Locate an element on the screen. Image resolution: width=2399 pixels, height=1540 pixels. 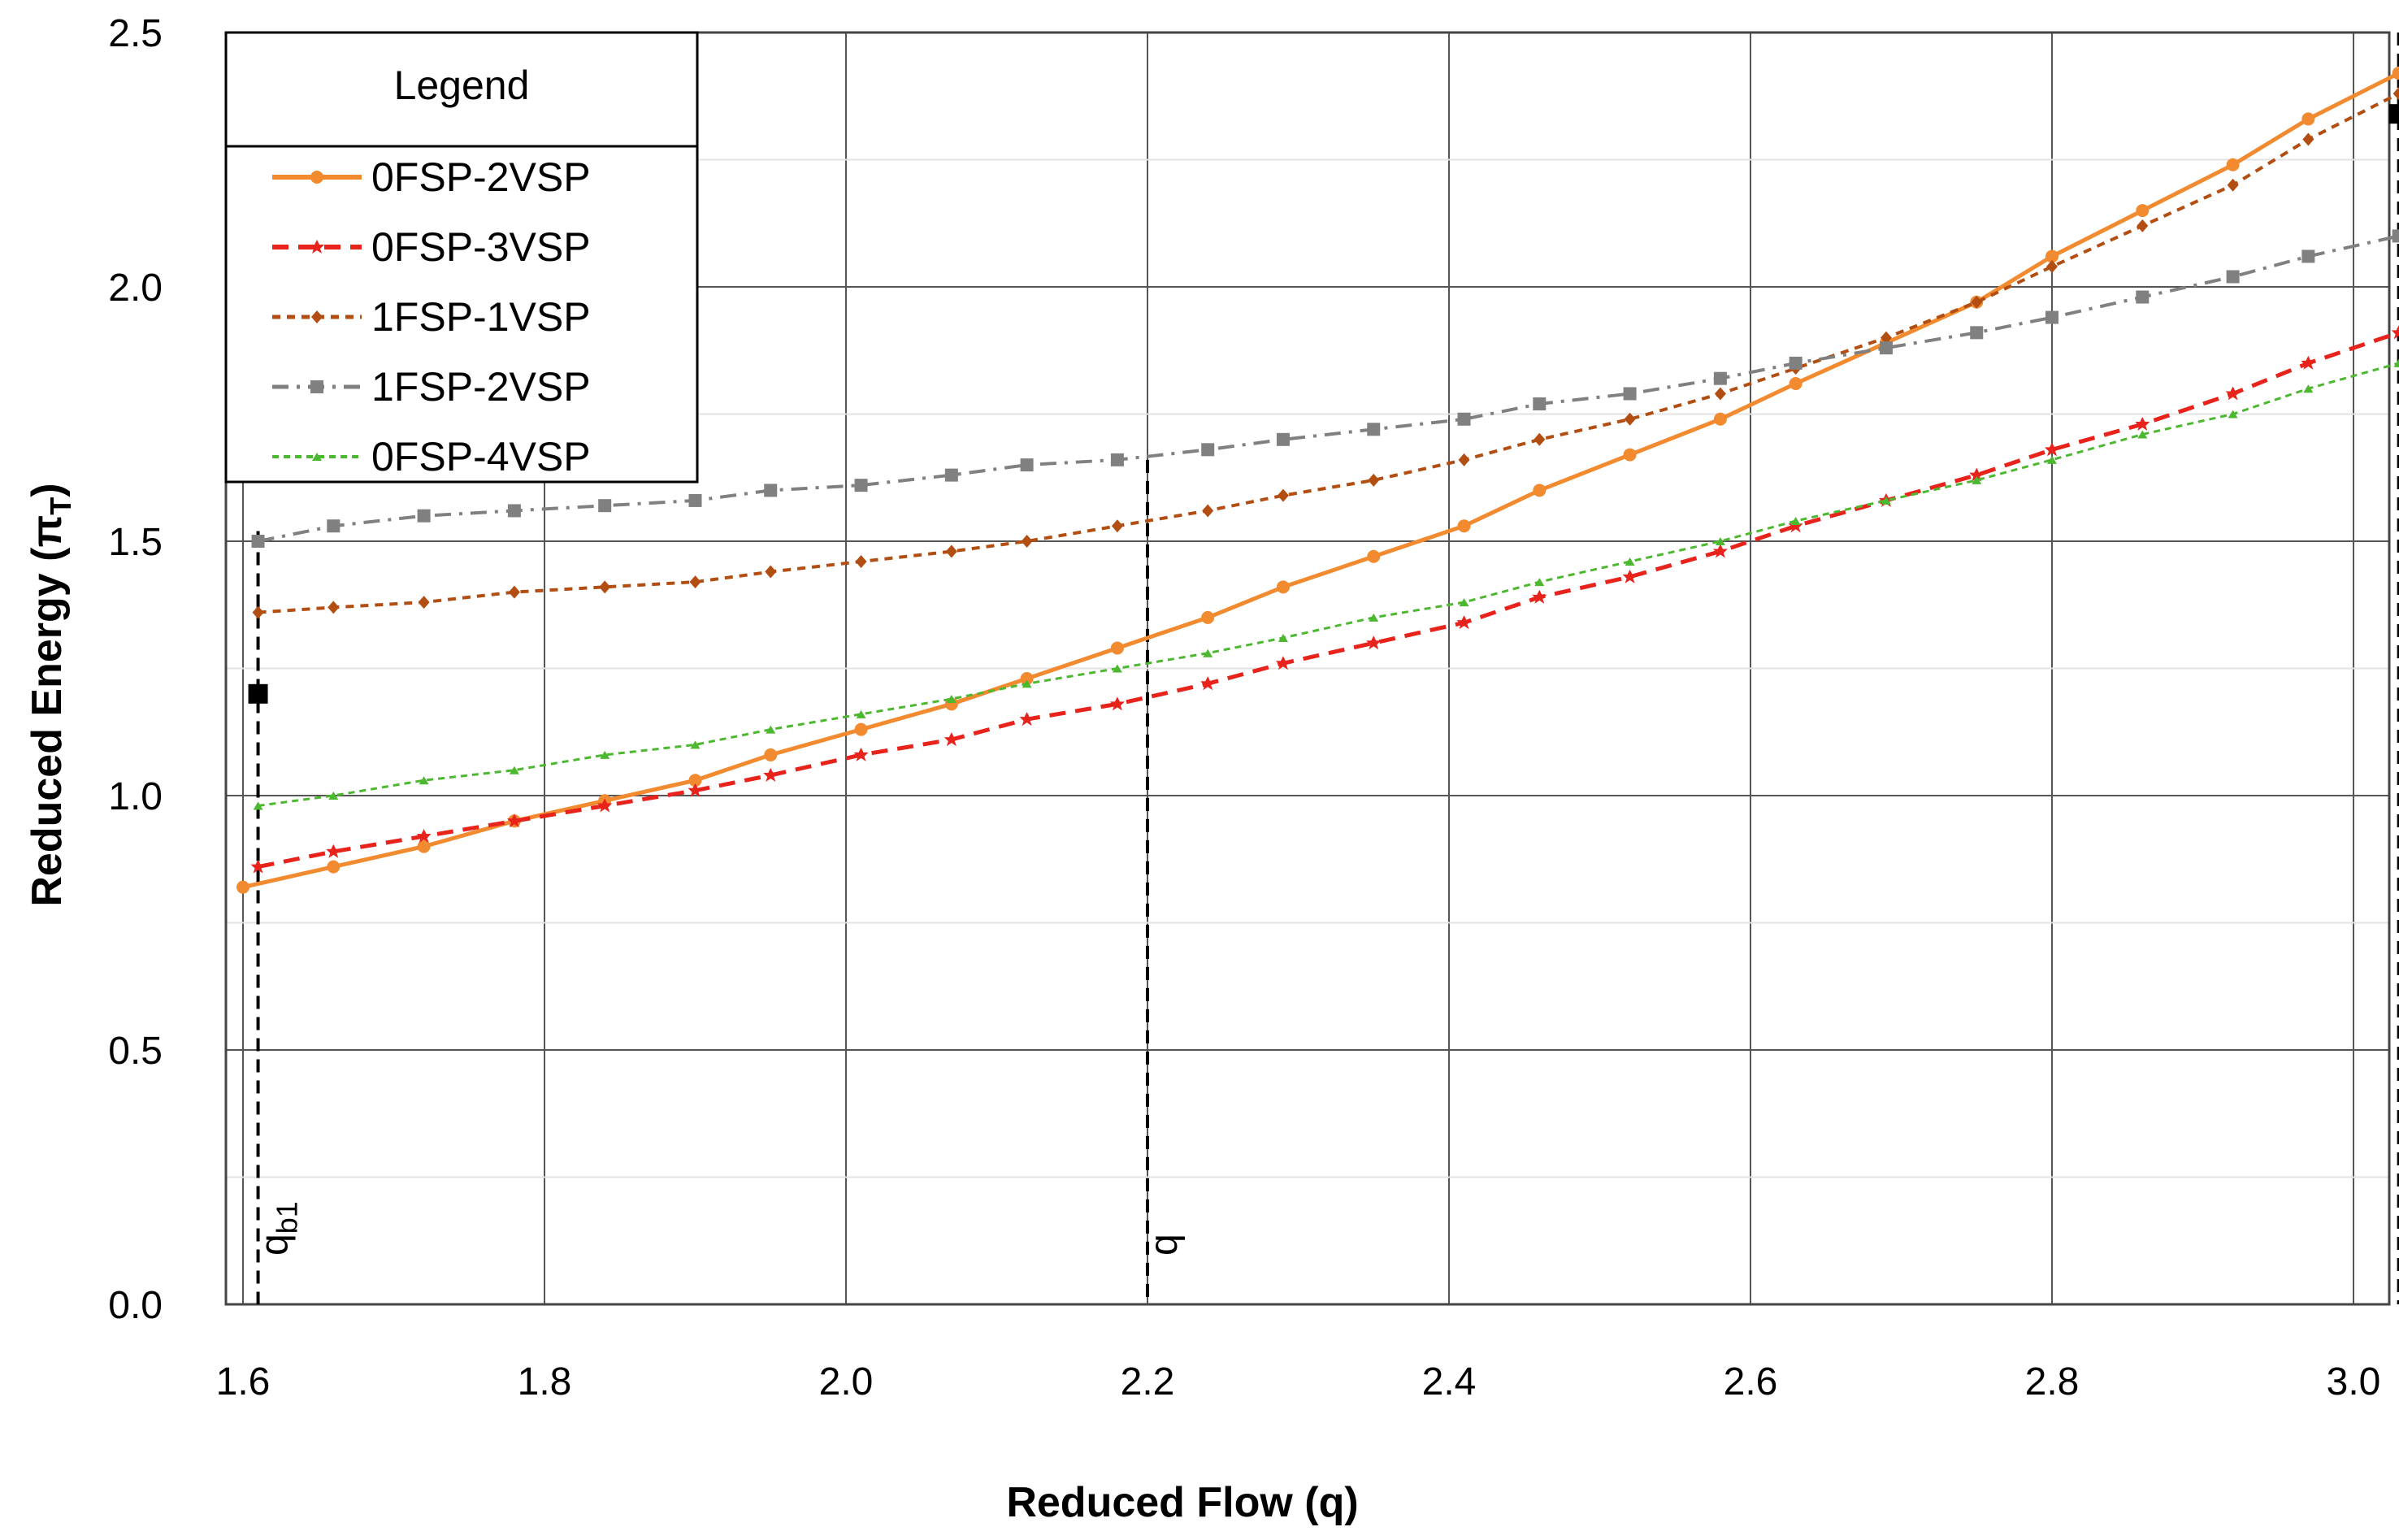
x-tick-label: 1.6 is located at coordinates (244, 1381).